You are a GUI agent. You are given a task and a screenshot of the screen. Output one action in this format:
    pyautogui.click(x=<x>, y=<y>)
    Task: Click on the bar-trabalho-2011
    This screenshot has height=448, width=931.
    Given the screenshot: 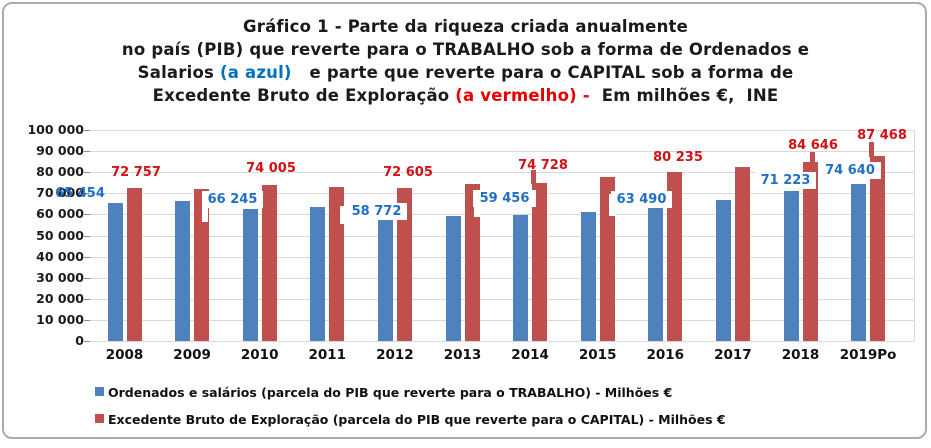 What is the action you would take?
    pyautogui.click(x=318, y=273)
    